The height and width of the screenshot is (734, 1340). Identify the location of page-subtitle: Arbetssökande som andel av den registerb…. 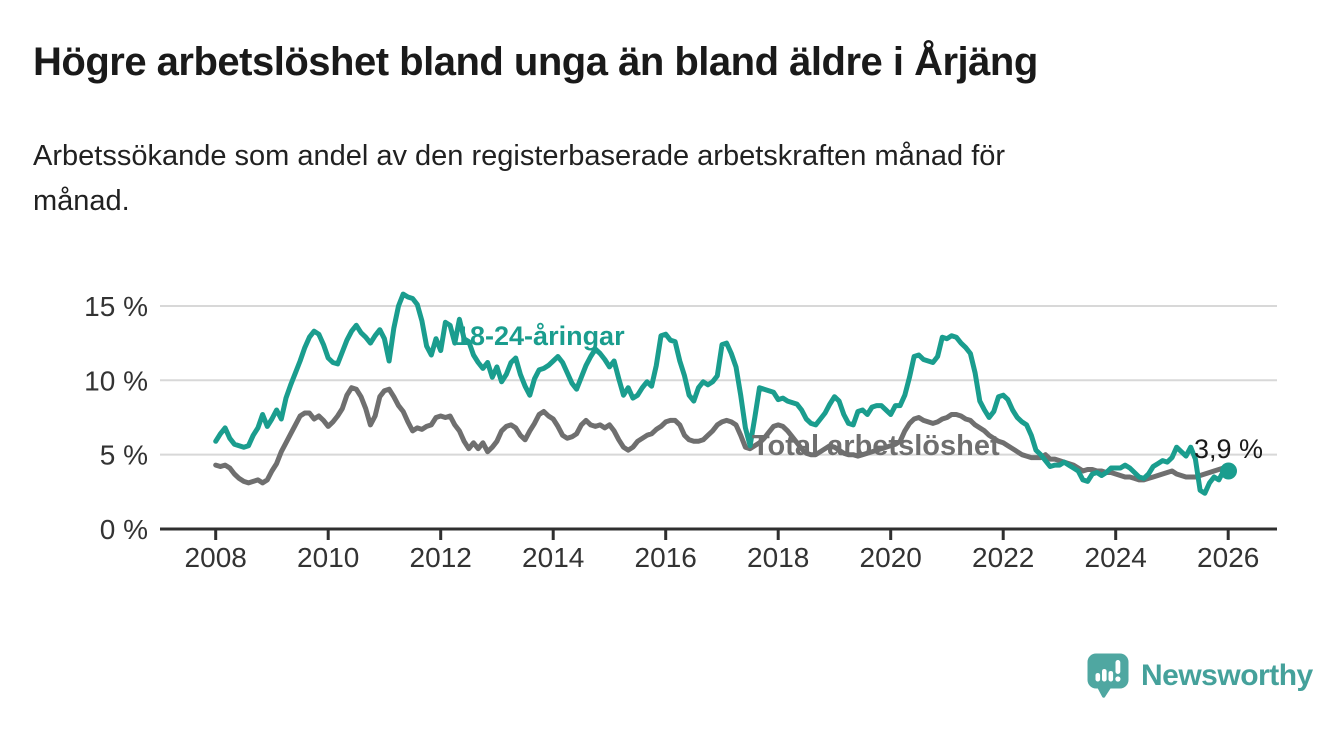
(519, 178).